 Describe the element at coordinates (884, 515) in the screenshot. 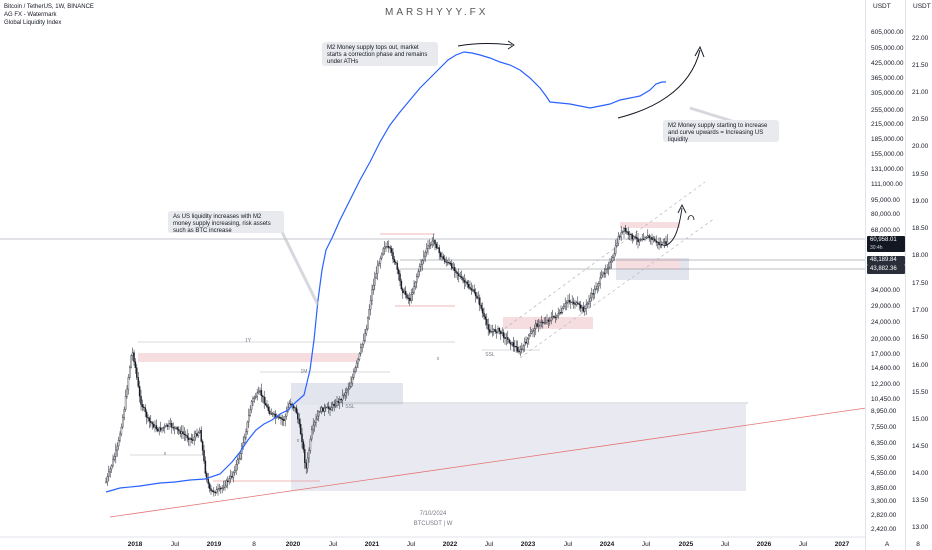

I see `left-tick-label: 2,820.00` at that location.